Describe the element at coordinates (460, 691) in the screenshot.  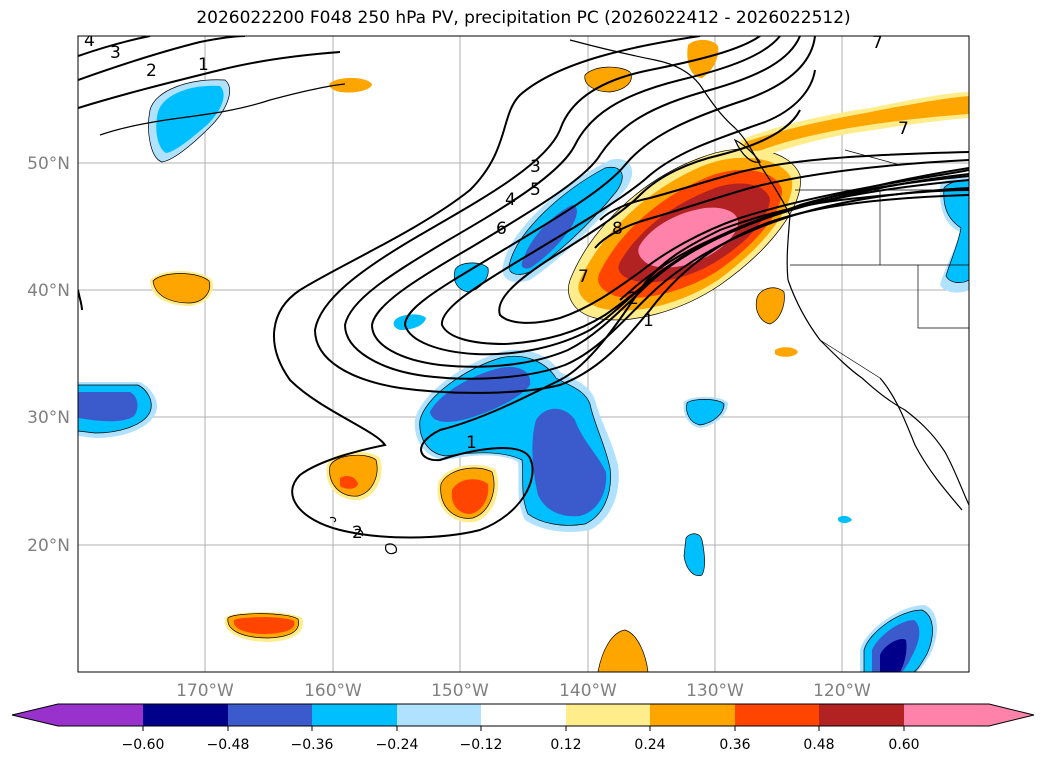
I see `lon-label: 150°W` at that location.